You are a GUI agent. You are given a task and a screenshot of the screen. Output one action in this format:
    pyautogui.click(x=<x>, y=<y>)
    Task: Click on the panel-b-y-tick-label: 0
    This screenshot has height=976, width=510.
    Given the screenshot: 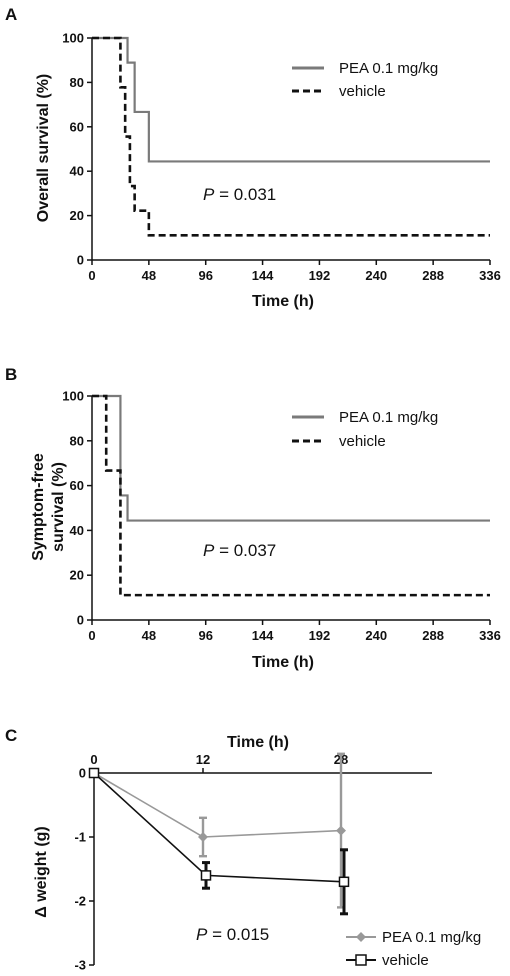 What is the action you would take?
    pyautogui.click(x=80, y=620)
    